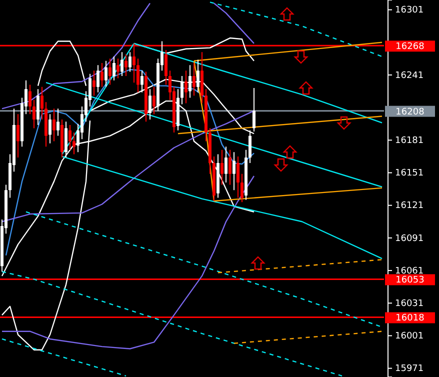 The height and width of the screenshot is (377, 439). I want to click on y-tick-label: 16091, so click(409, 239).